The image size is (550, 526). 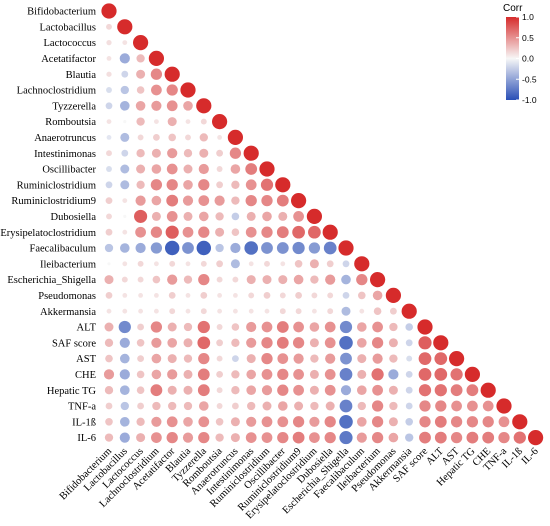 I want to click on corr-cell-escherichia-shigella-tyzzerella, so click(x=204, y=279).